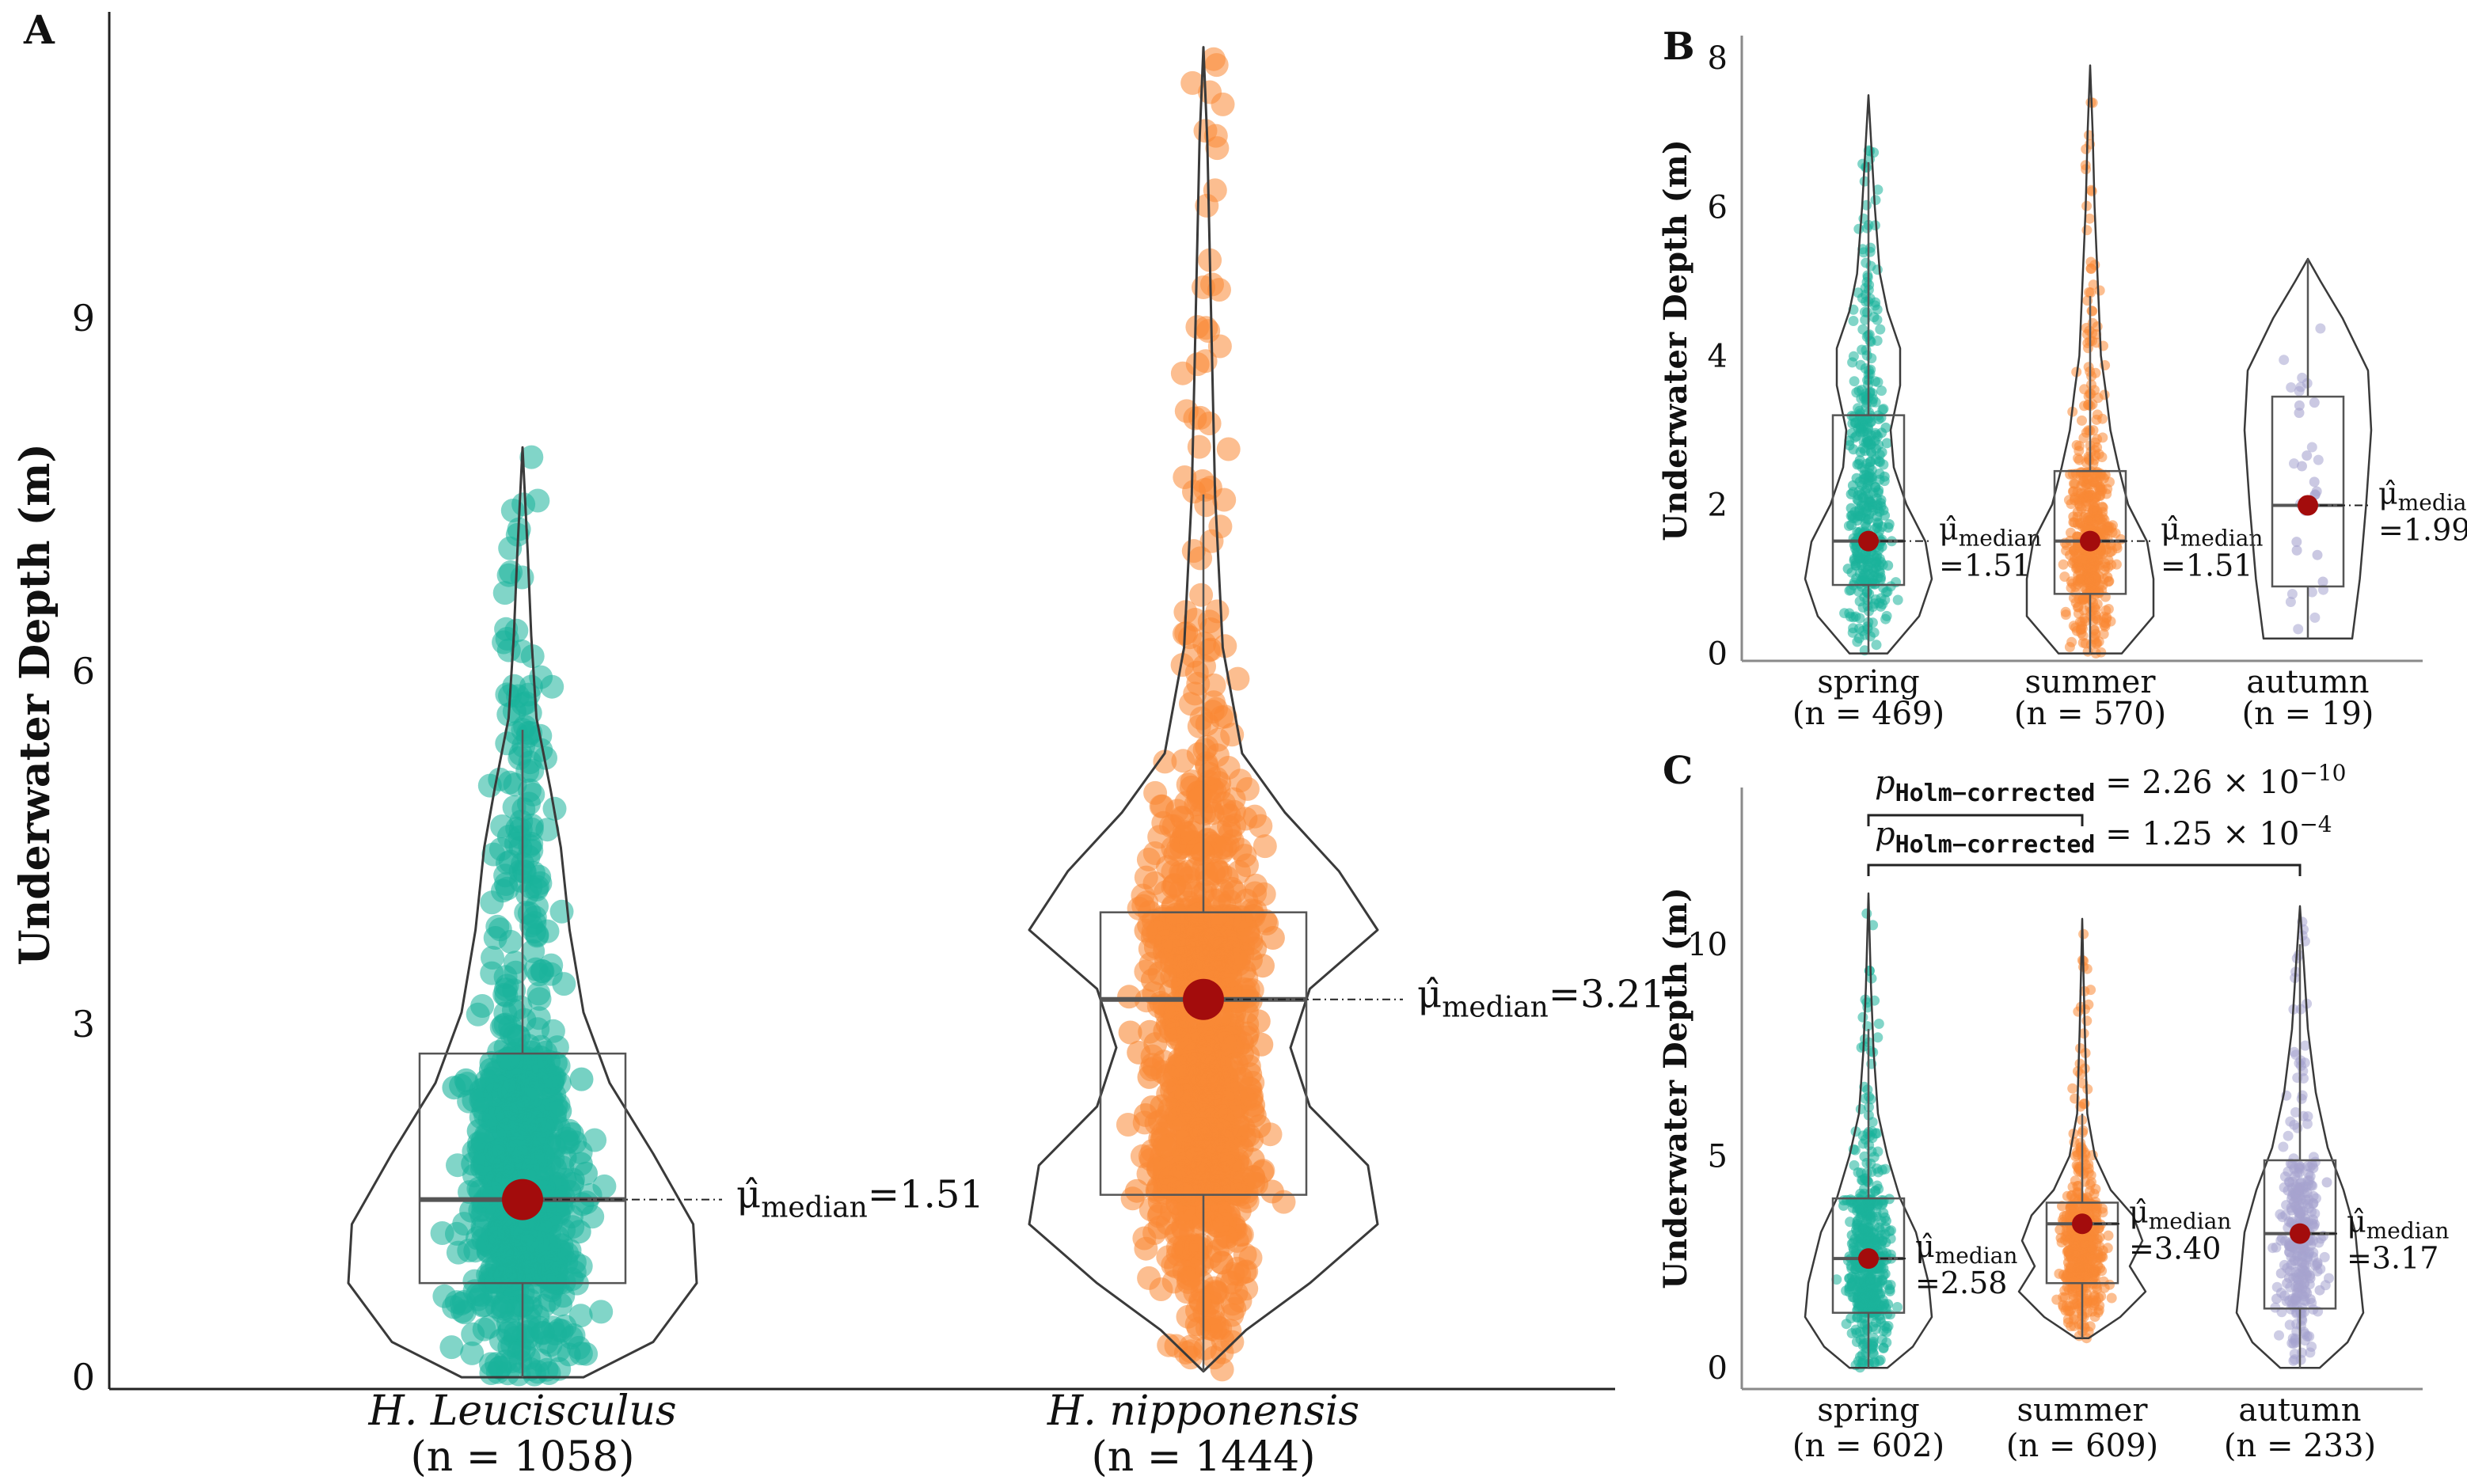 This screenshot has height=1484, width=2467. I want to click on y-tick-label: 5, so click(1718, 1157).